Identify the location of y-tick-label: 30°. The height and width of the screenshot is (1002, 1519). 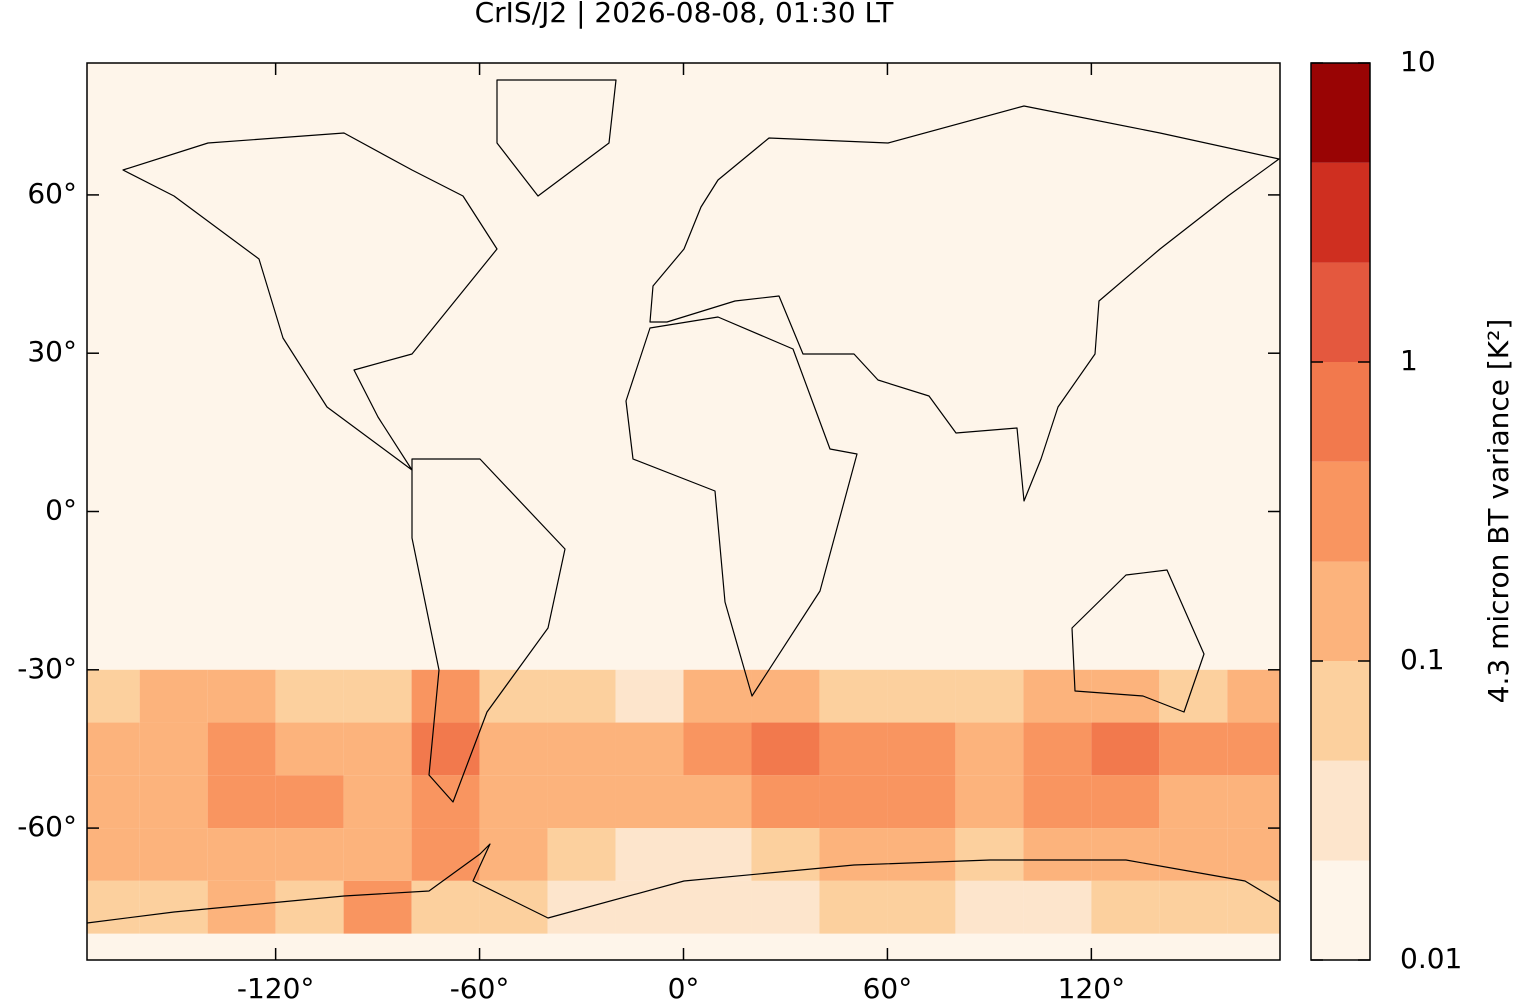
(52, 351).